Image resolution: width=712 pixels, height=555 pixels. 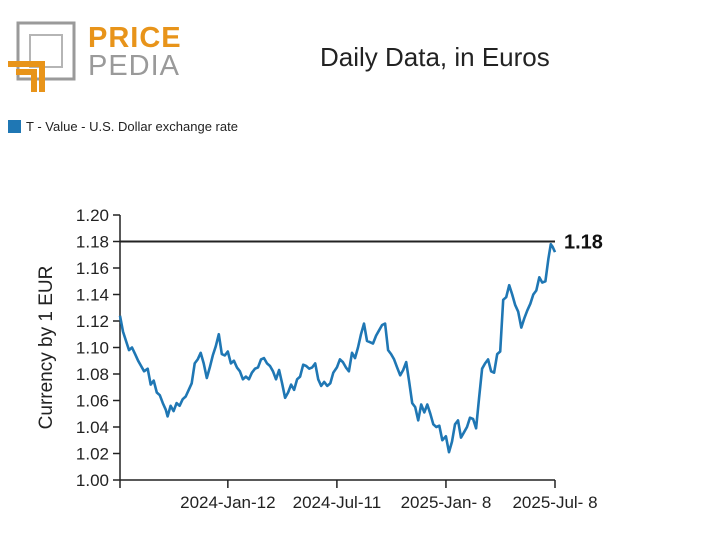 I want to click on x-tick-label: 2025-Jul- 8, so click(x=554, y=502).